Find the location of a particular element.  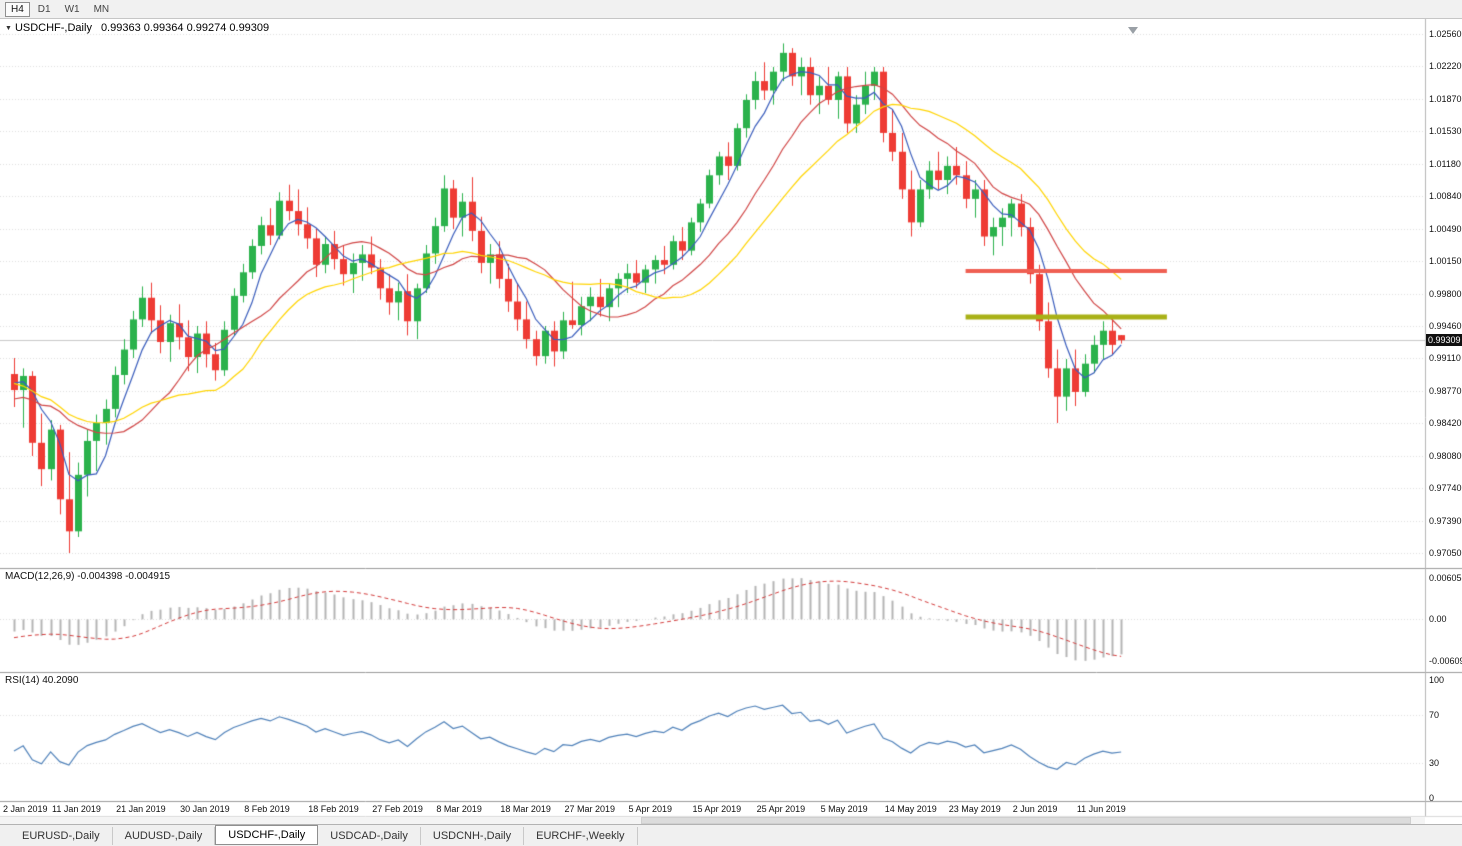

date-label: 14 May 2019 is located at coordinates (910, 809).